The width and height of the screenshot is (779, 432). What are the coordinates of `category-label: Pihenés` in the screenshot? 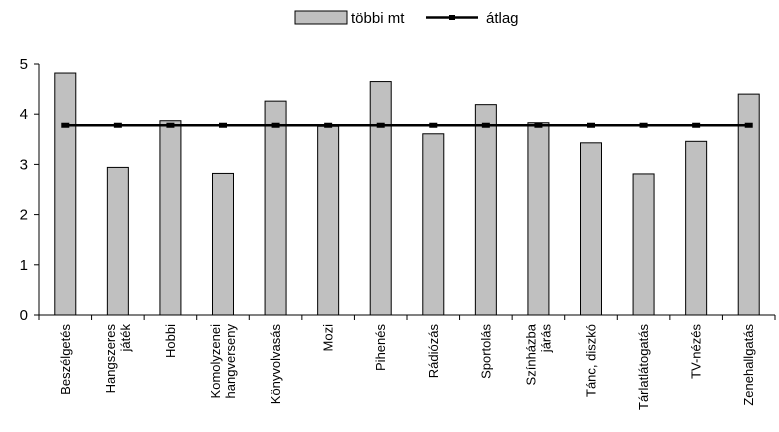 It's located at (380, 347).